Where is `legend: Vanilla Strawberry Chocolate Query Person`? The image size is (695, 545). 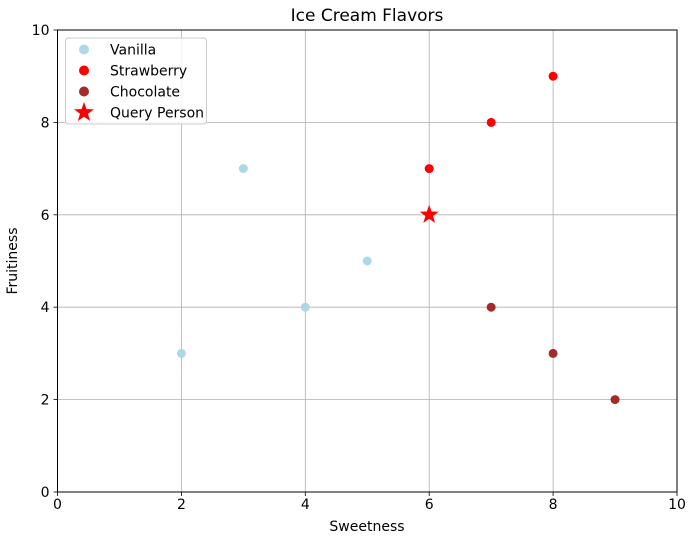 legend: Vanilla Strawberry Chocolate Query Person is located at coordinates (136, 81).